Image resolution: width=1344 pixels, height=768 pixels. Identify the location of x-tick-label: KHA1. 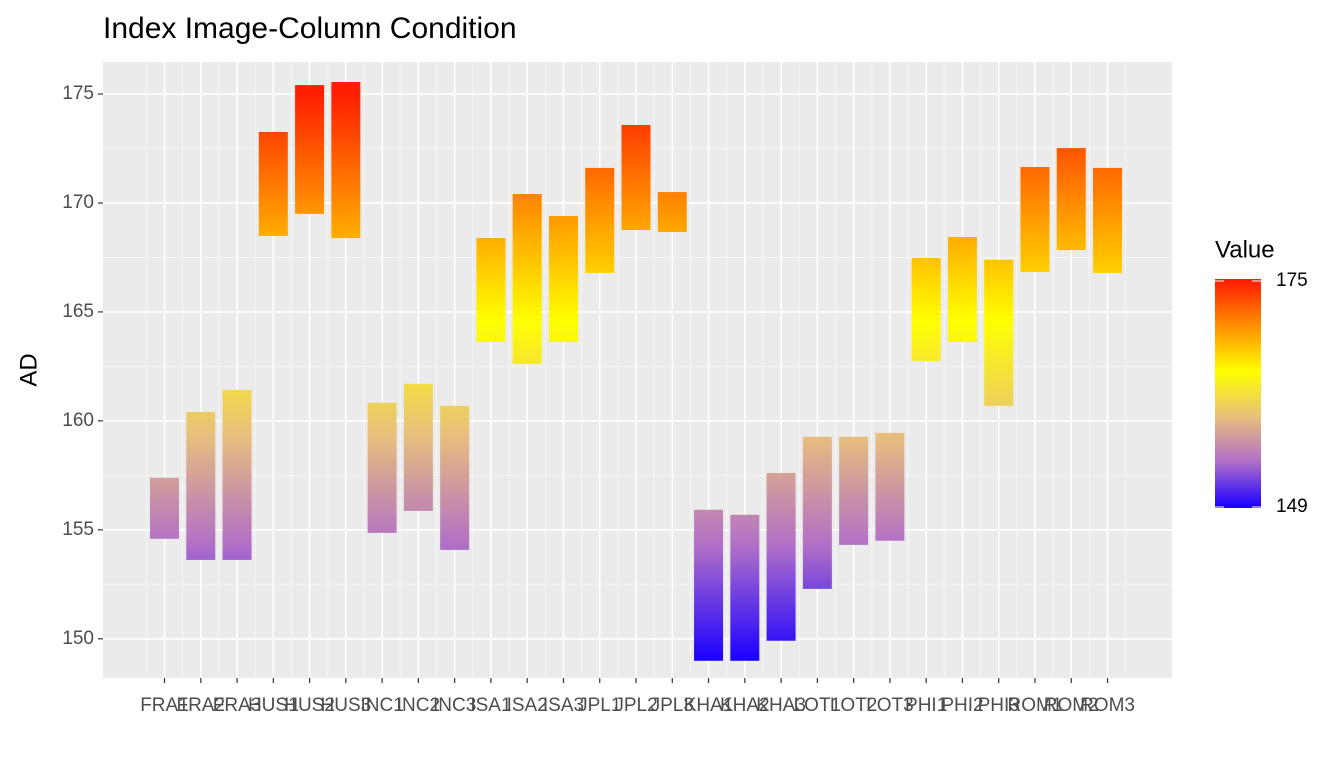
(709, 705).